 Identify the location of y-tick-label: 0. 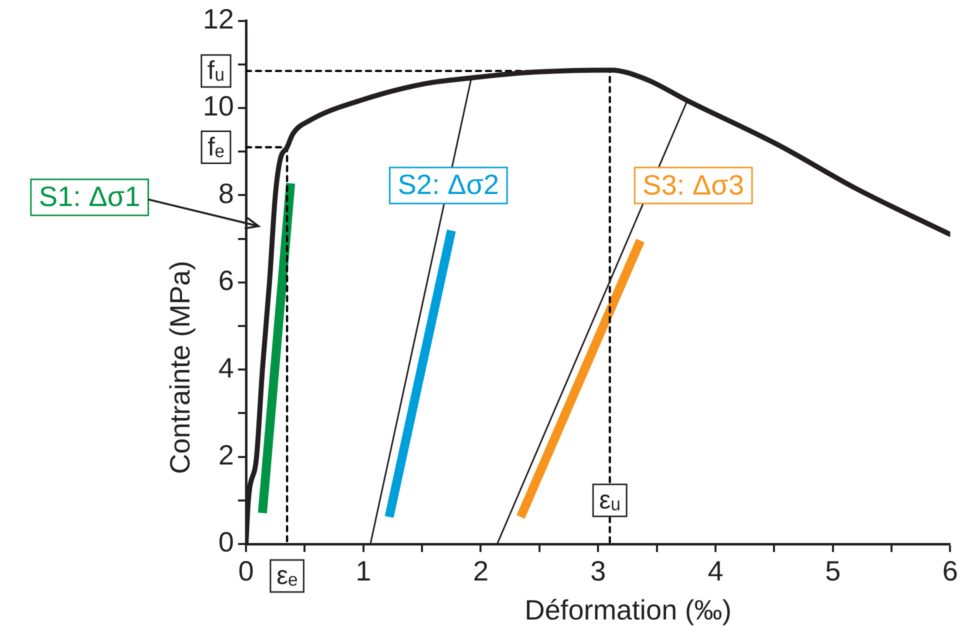
(226, 542).